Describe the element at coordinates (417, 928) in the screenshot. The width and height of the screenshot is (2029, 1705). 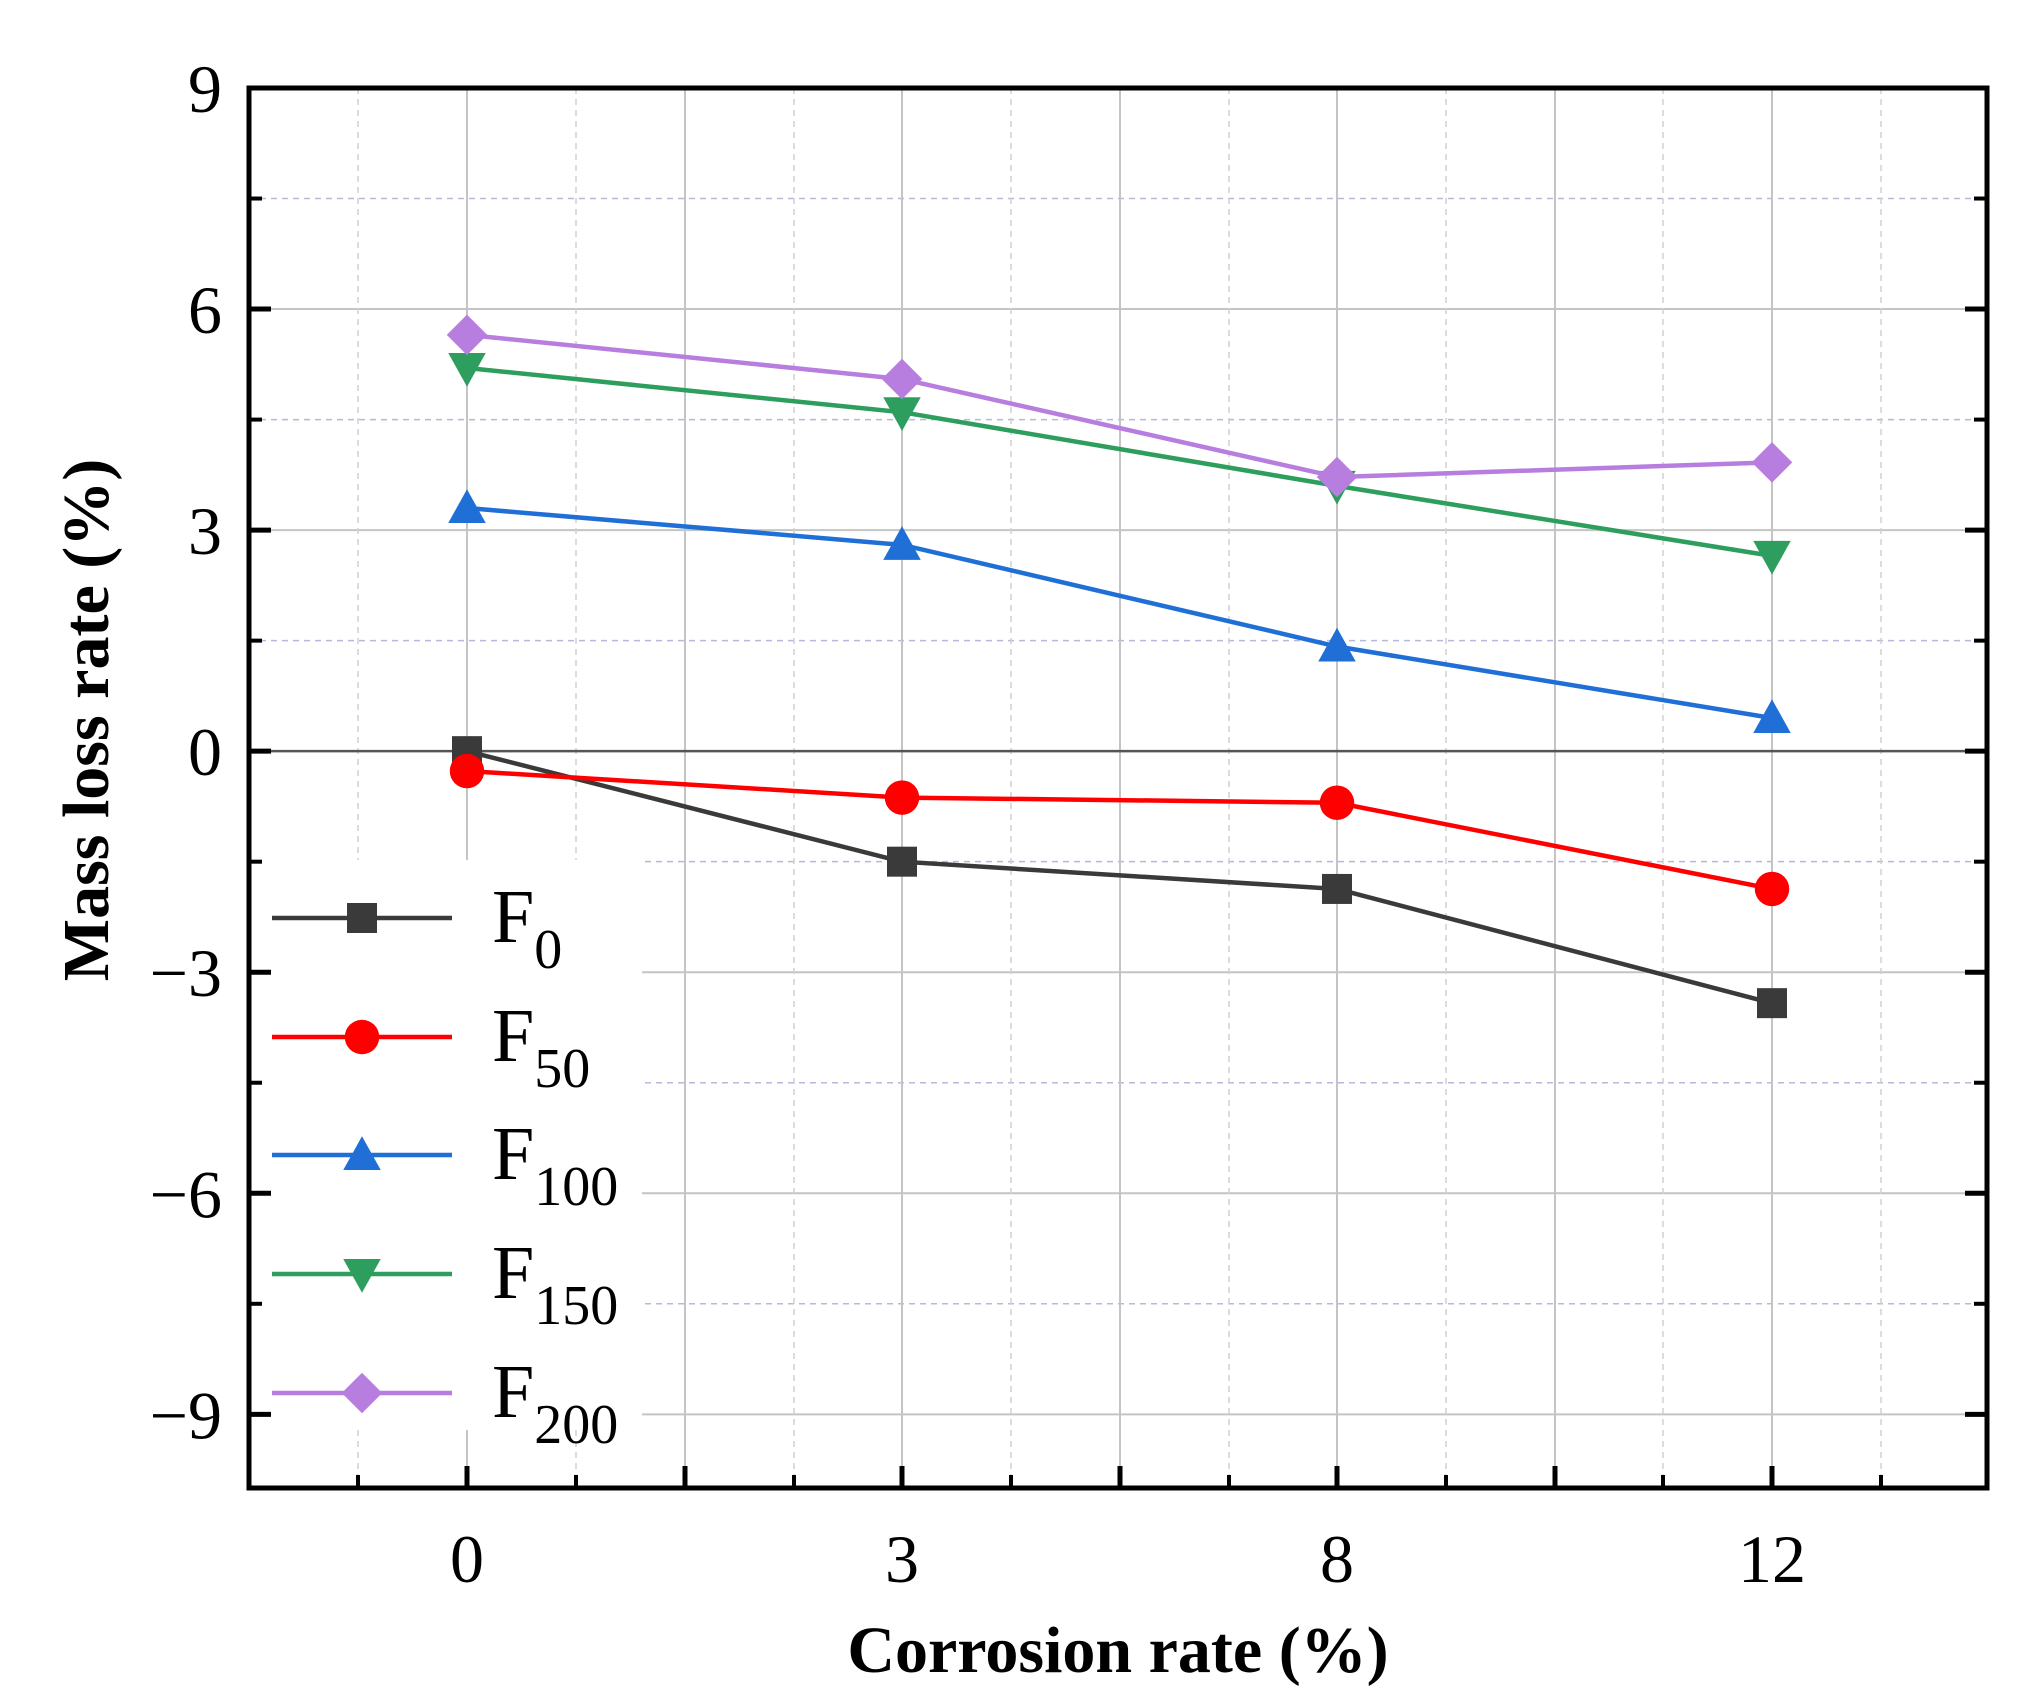
I see `legend-item-F0: F0` at that location.